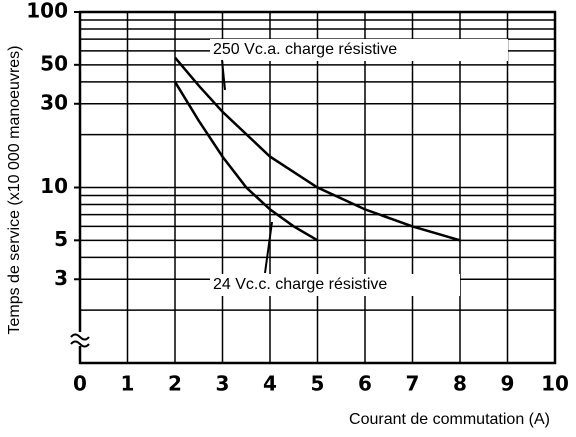 The height and width of the screenshot is (437, 576). What do you see at coordinates (61, 239) in the screenshot?
I see `y-tick-label: 5` at bounding box center [61, 239].